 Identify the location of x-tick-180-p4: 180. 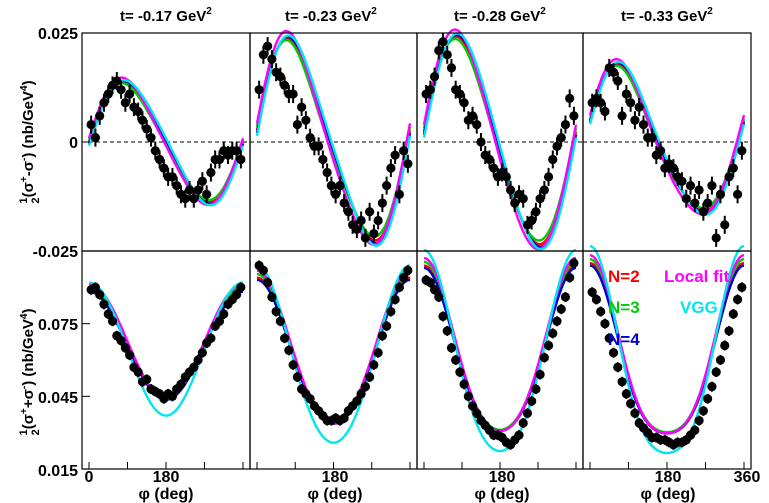
(668, 477).